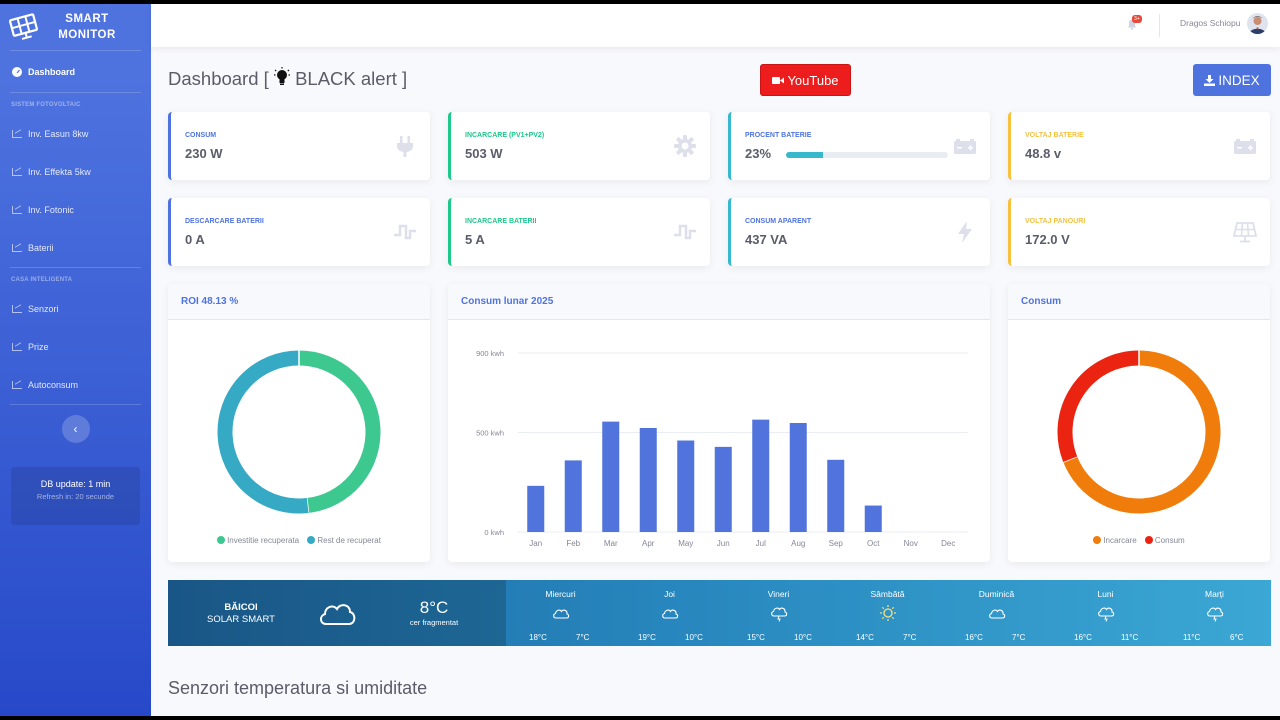 The image size is (1280, 720). I want to click on sidebar-item-baterii: Baterii, so click(75, 248).